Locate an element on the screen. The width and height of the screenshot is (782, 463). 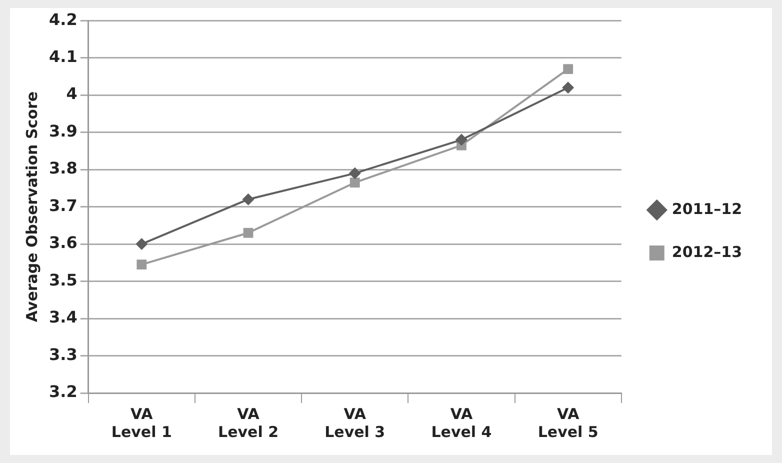
x-tick-label: VA Level 1 is located at coordinates (141, 422).